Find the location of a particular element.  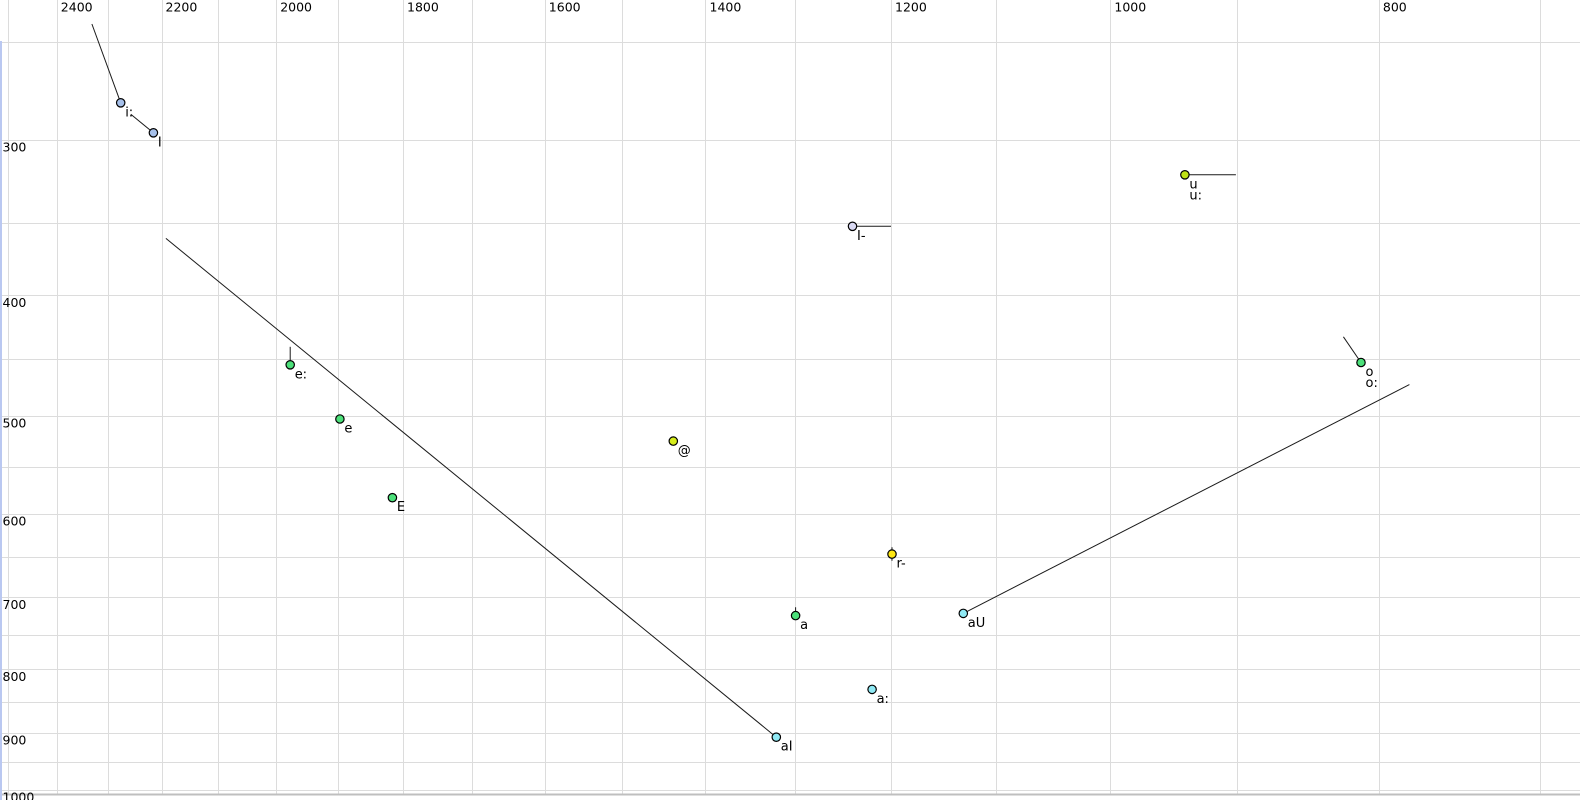

trajectory-o is located at coordinates (1352, 349).